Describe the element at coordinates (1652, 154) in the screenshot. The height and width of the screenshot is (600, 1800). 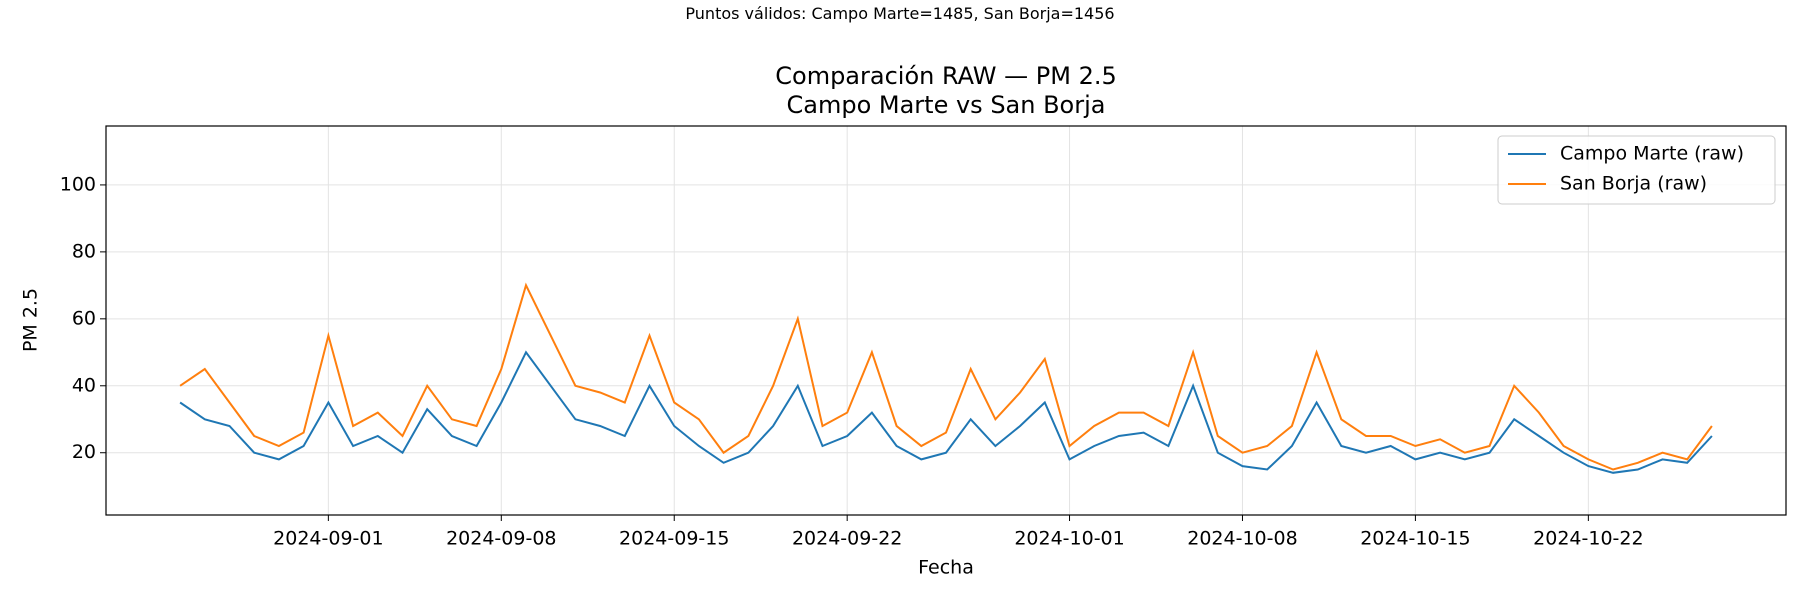
I see `legend-label: Campo Marte (raw)` at that location.